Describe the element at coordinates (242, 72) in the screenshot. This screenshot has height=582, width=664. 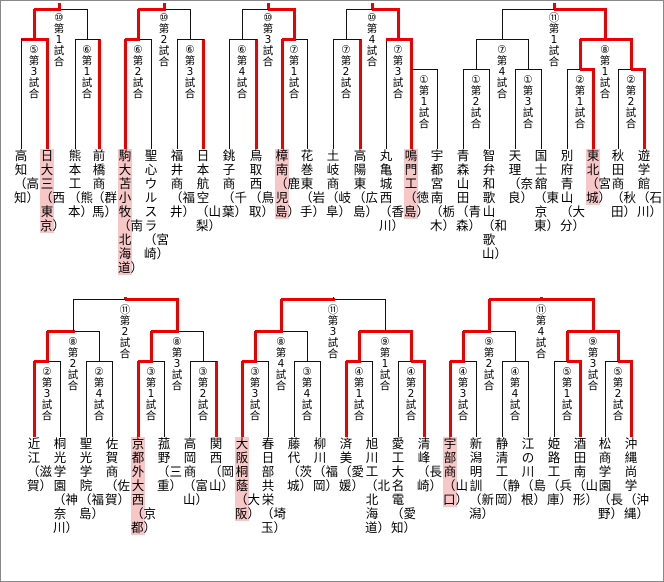
I see `match-label: ⑥第4試合` at that location.